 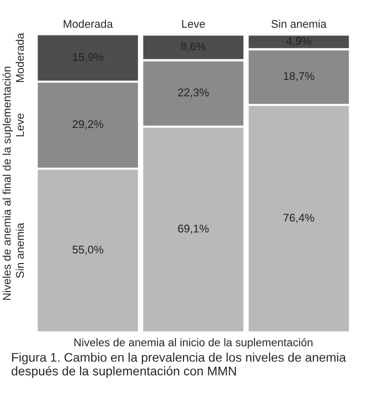 What do you see at coordinates (88, 125) in the screenshot?
I see `data-label: 29,2%` at bounding box center [88, 125].